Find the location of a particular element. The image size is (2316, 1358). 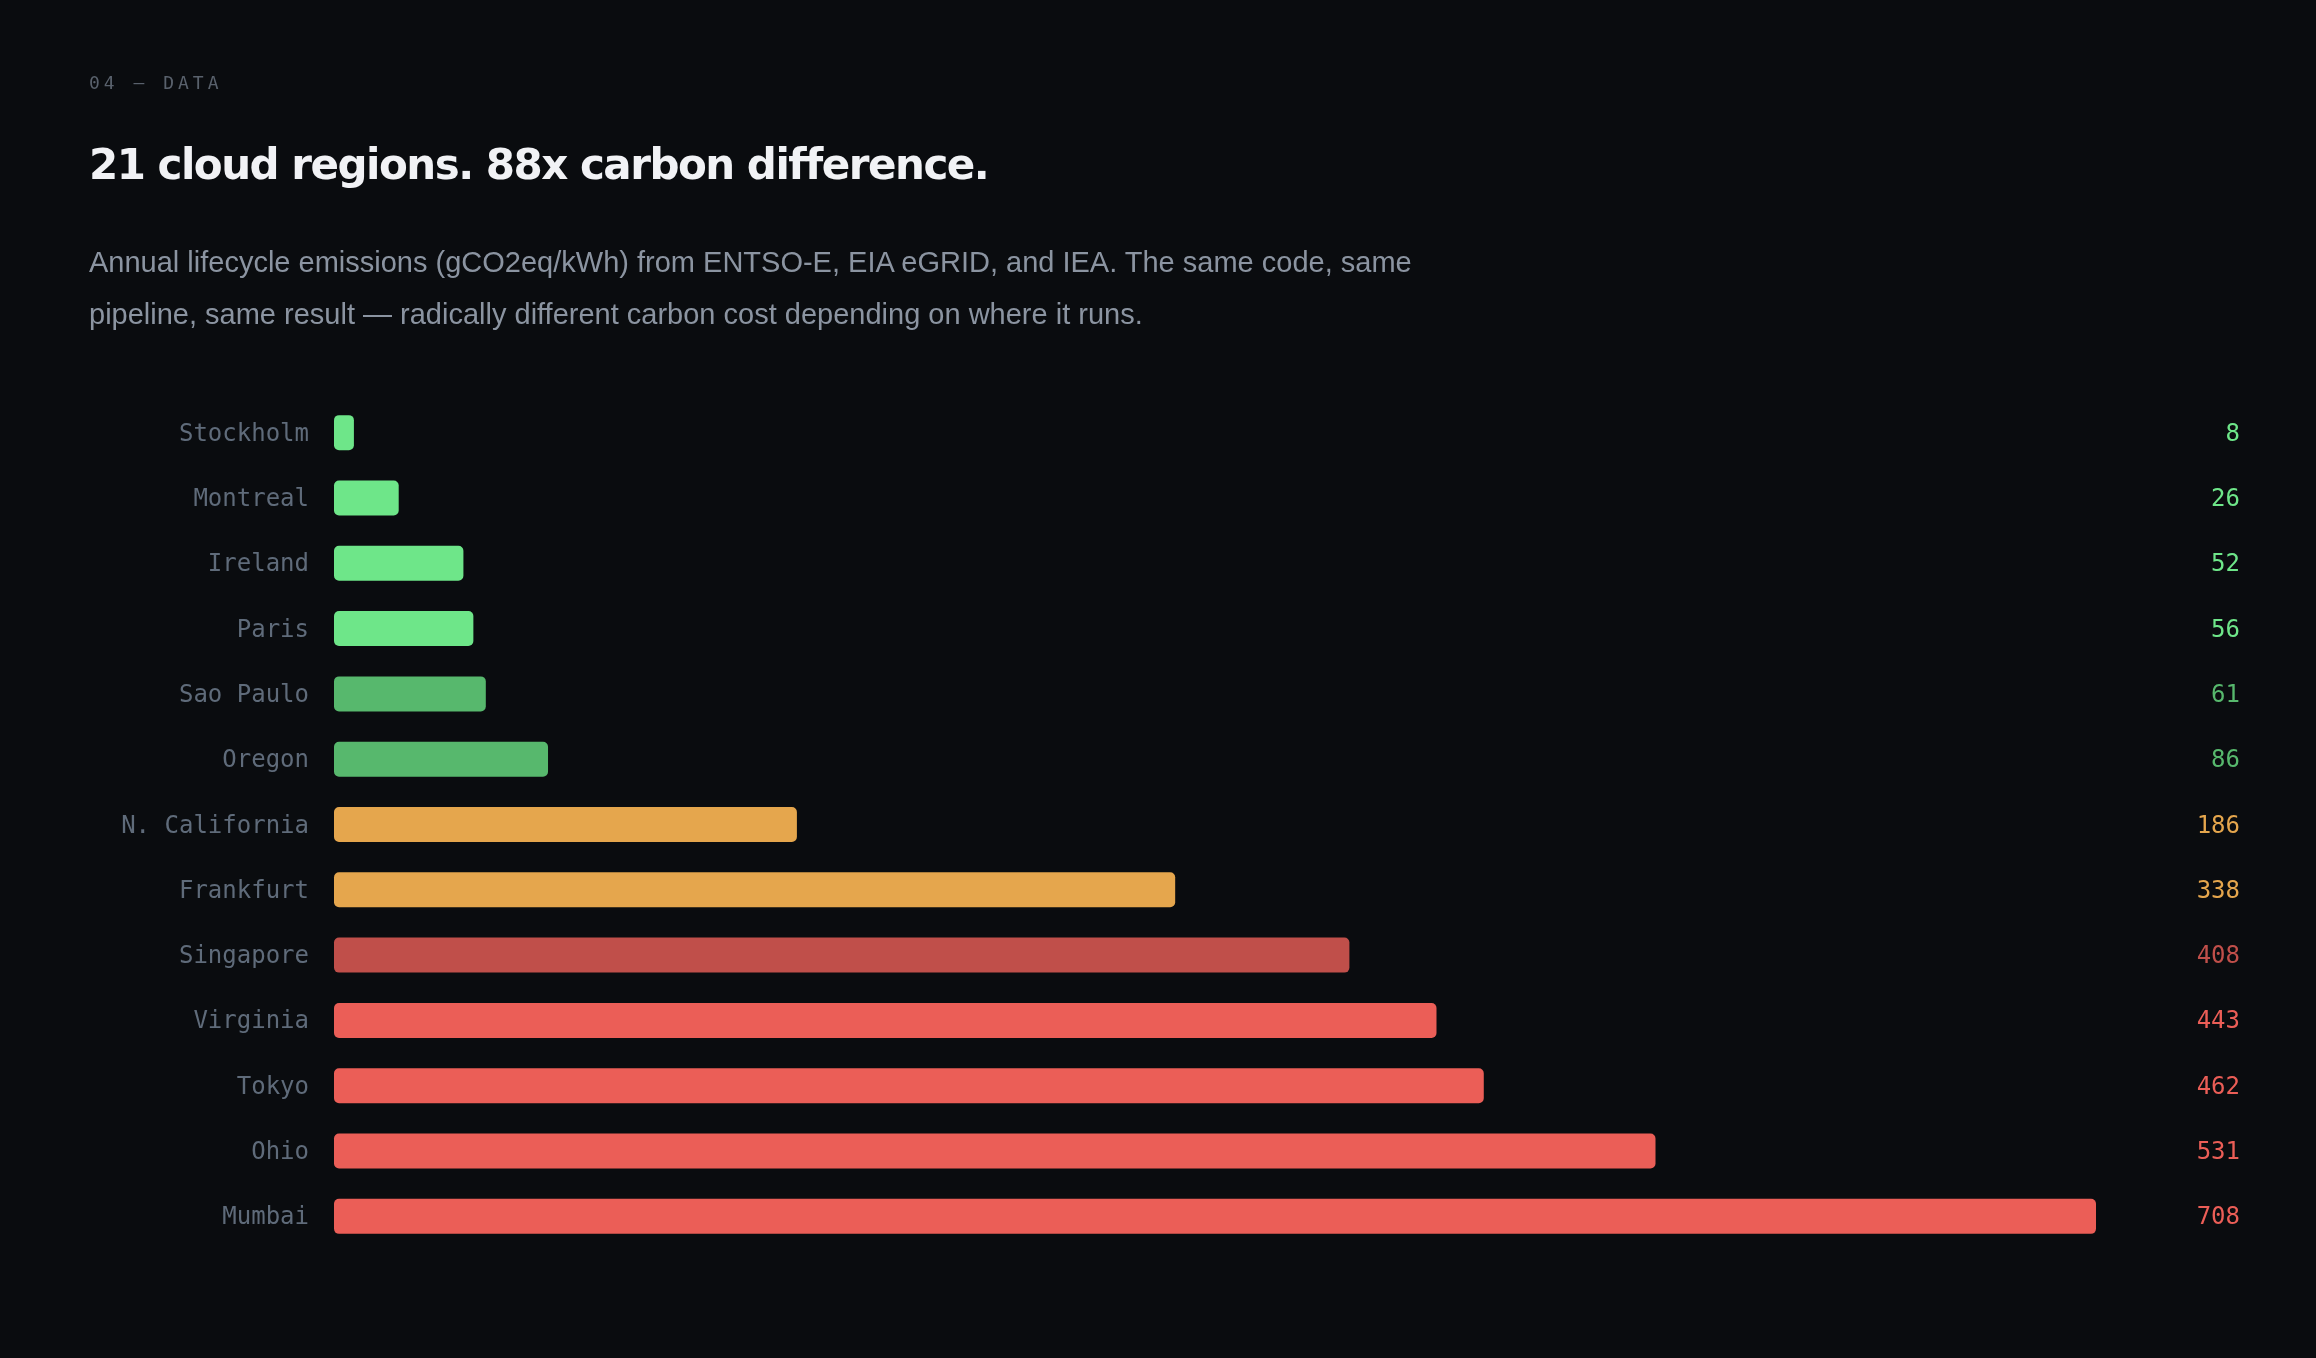

y-tick-label: Tokyo is located at coordinates (272, 1085).